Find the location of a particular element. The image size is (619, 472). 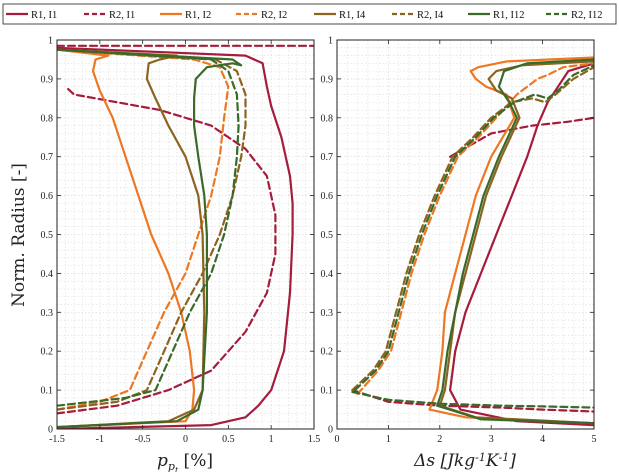

left-y-tick-label: 0.5 is located at coordinates (47, 235).